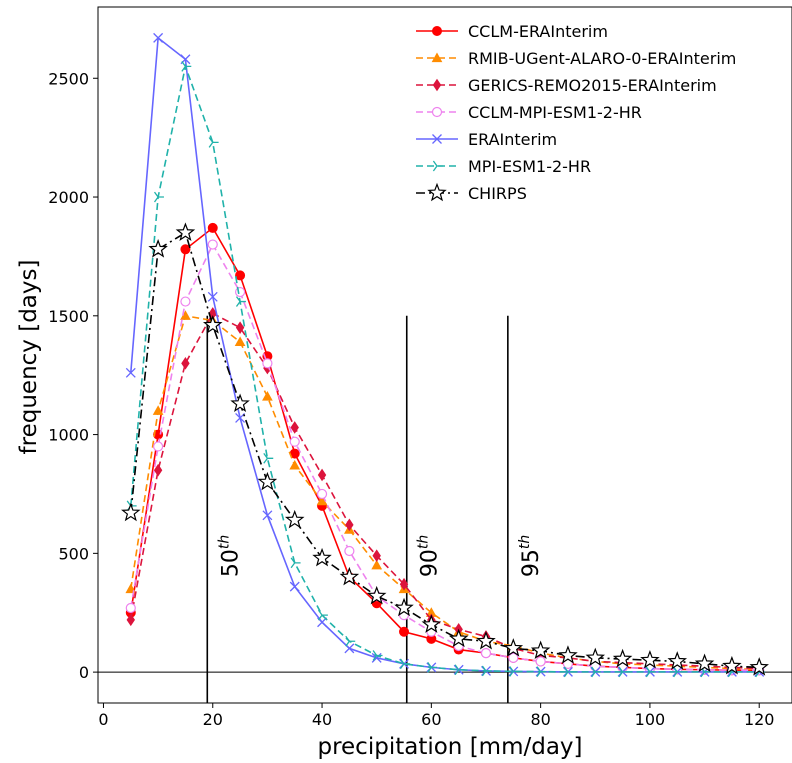 Image resolution: width=792 pixels, height=763 pixels. Describe the element at coordinates (429, 556) in the screenshot. I see `percentile-label: 90th` at that location.